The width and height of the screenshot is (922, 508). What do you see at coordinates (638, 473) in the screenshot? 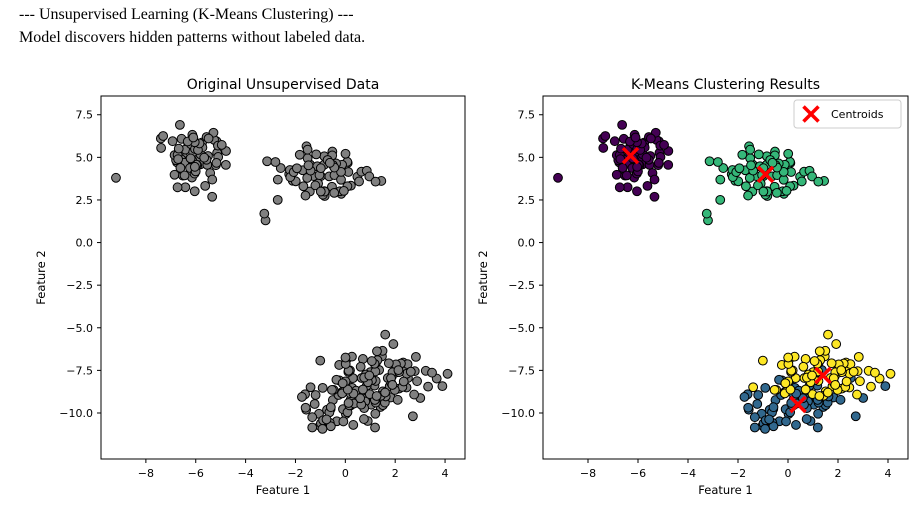
I see `x-tick-label: −6` at bounding box center [638, 473].